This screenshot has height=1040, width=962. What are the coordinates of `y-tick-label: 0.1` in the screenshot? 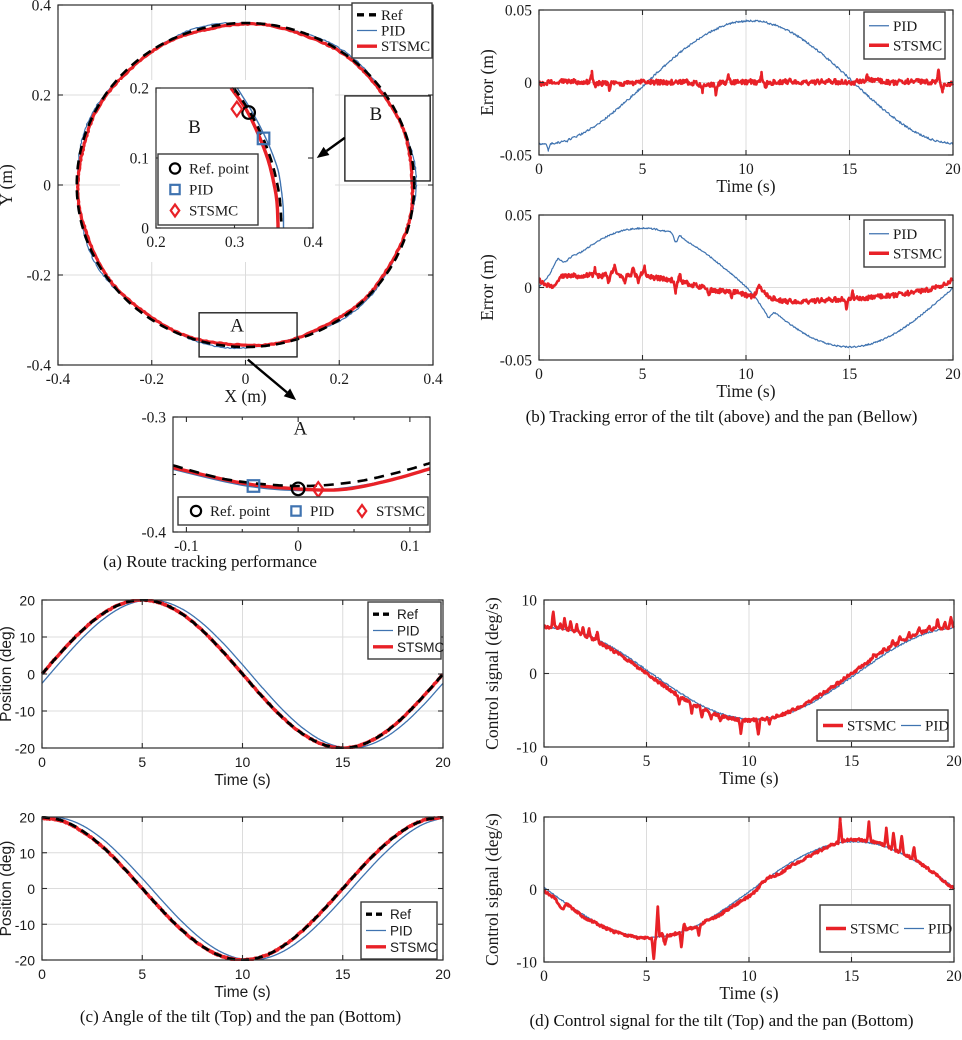 It's located at (139, 159).